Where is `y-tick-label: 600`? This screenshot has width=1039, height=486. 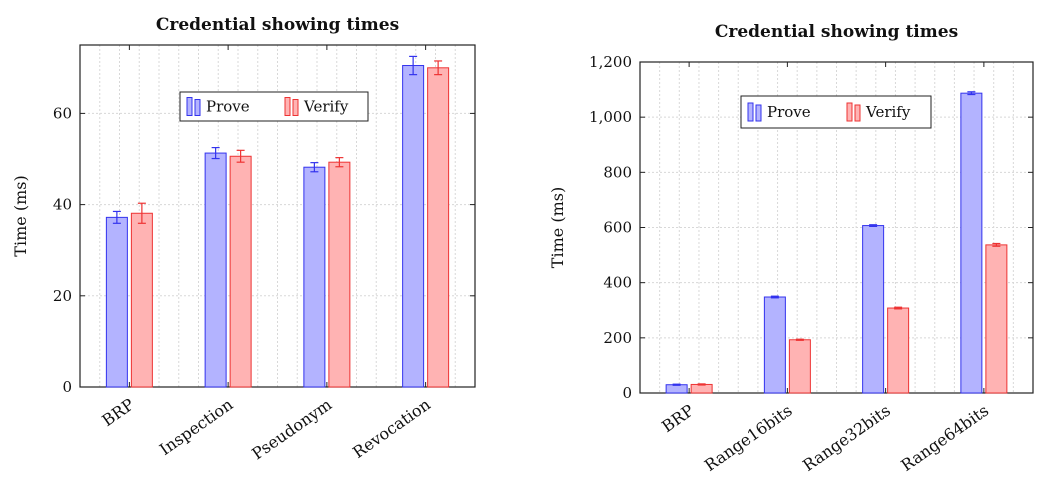 y-tick-label: 600 is located at coordinates (617, 228).